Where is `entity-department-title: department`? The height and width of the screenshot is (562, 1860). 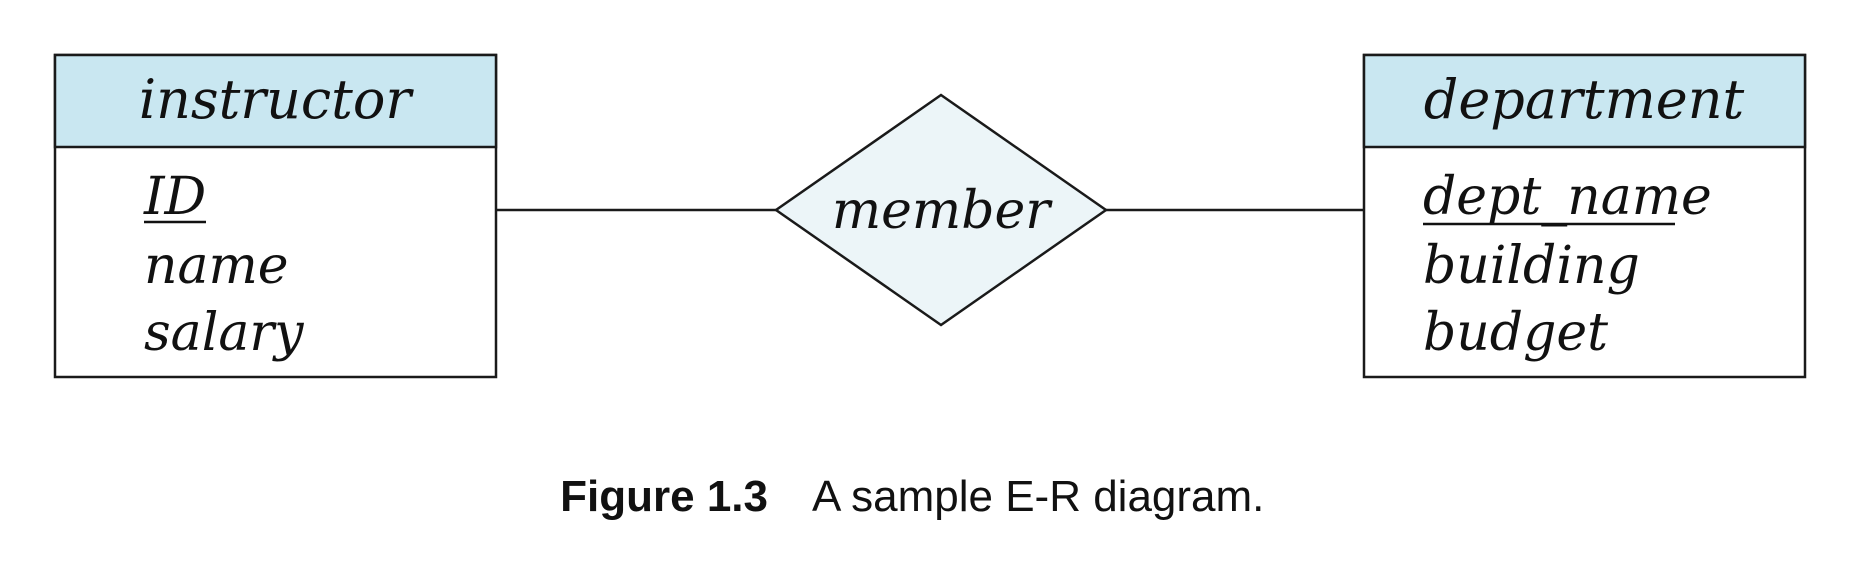
entity-department-title: department is located at coordinates (1584, 99).